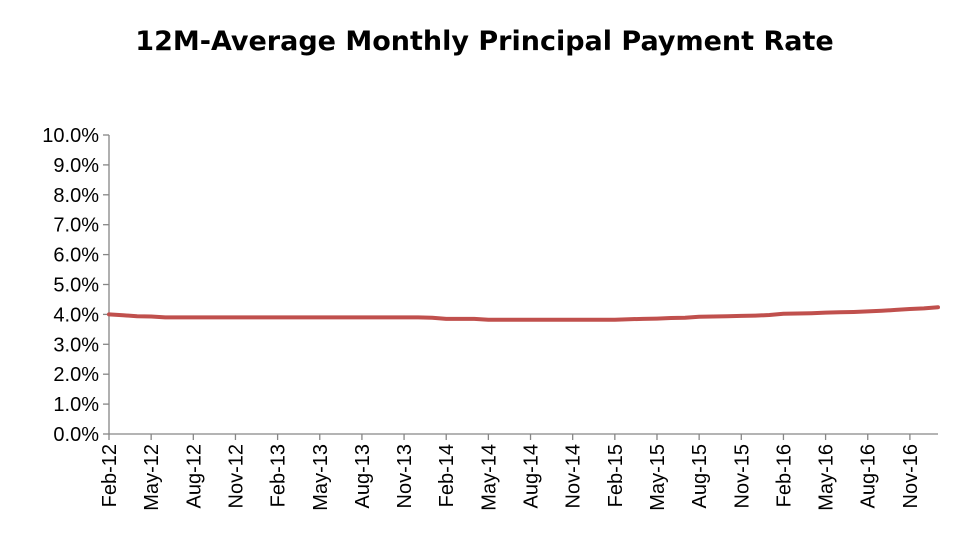 The image size is (969, 542). I want to click on x-tick-label: Nov-16, so click(911, 476).